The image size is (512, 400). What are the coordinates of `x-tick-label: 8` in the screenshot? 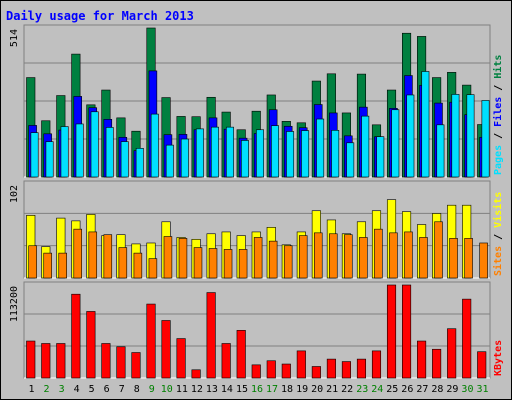 It's located at (137, 389).